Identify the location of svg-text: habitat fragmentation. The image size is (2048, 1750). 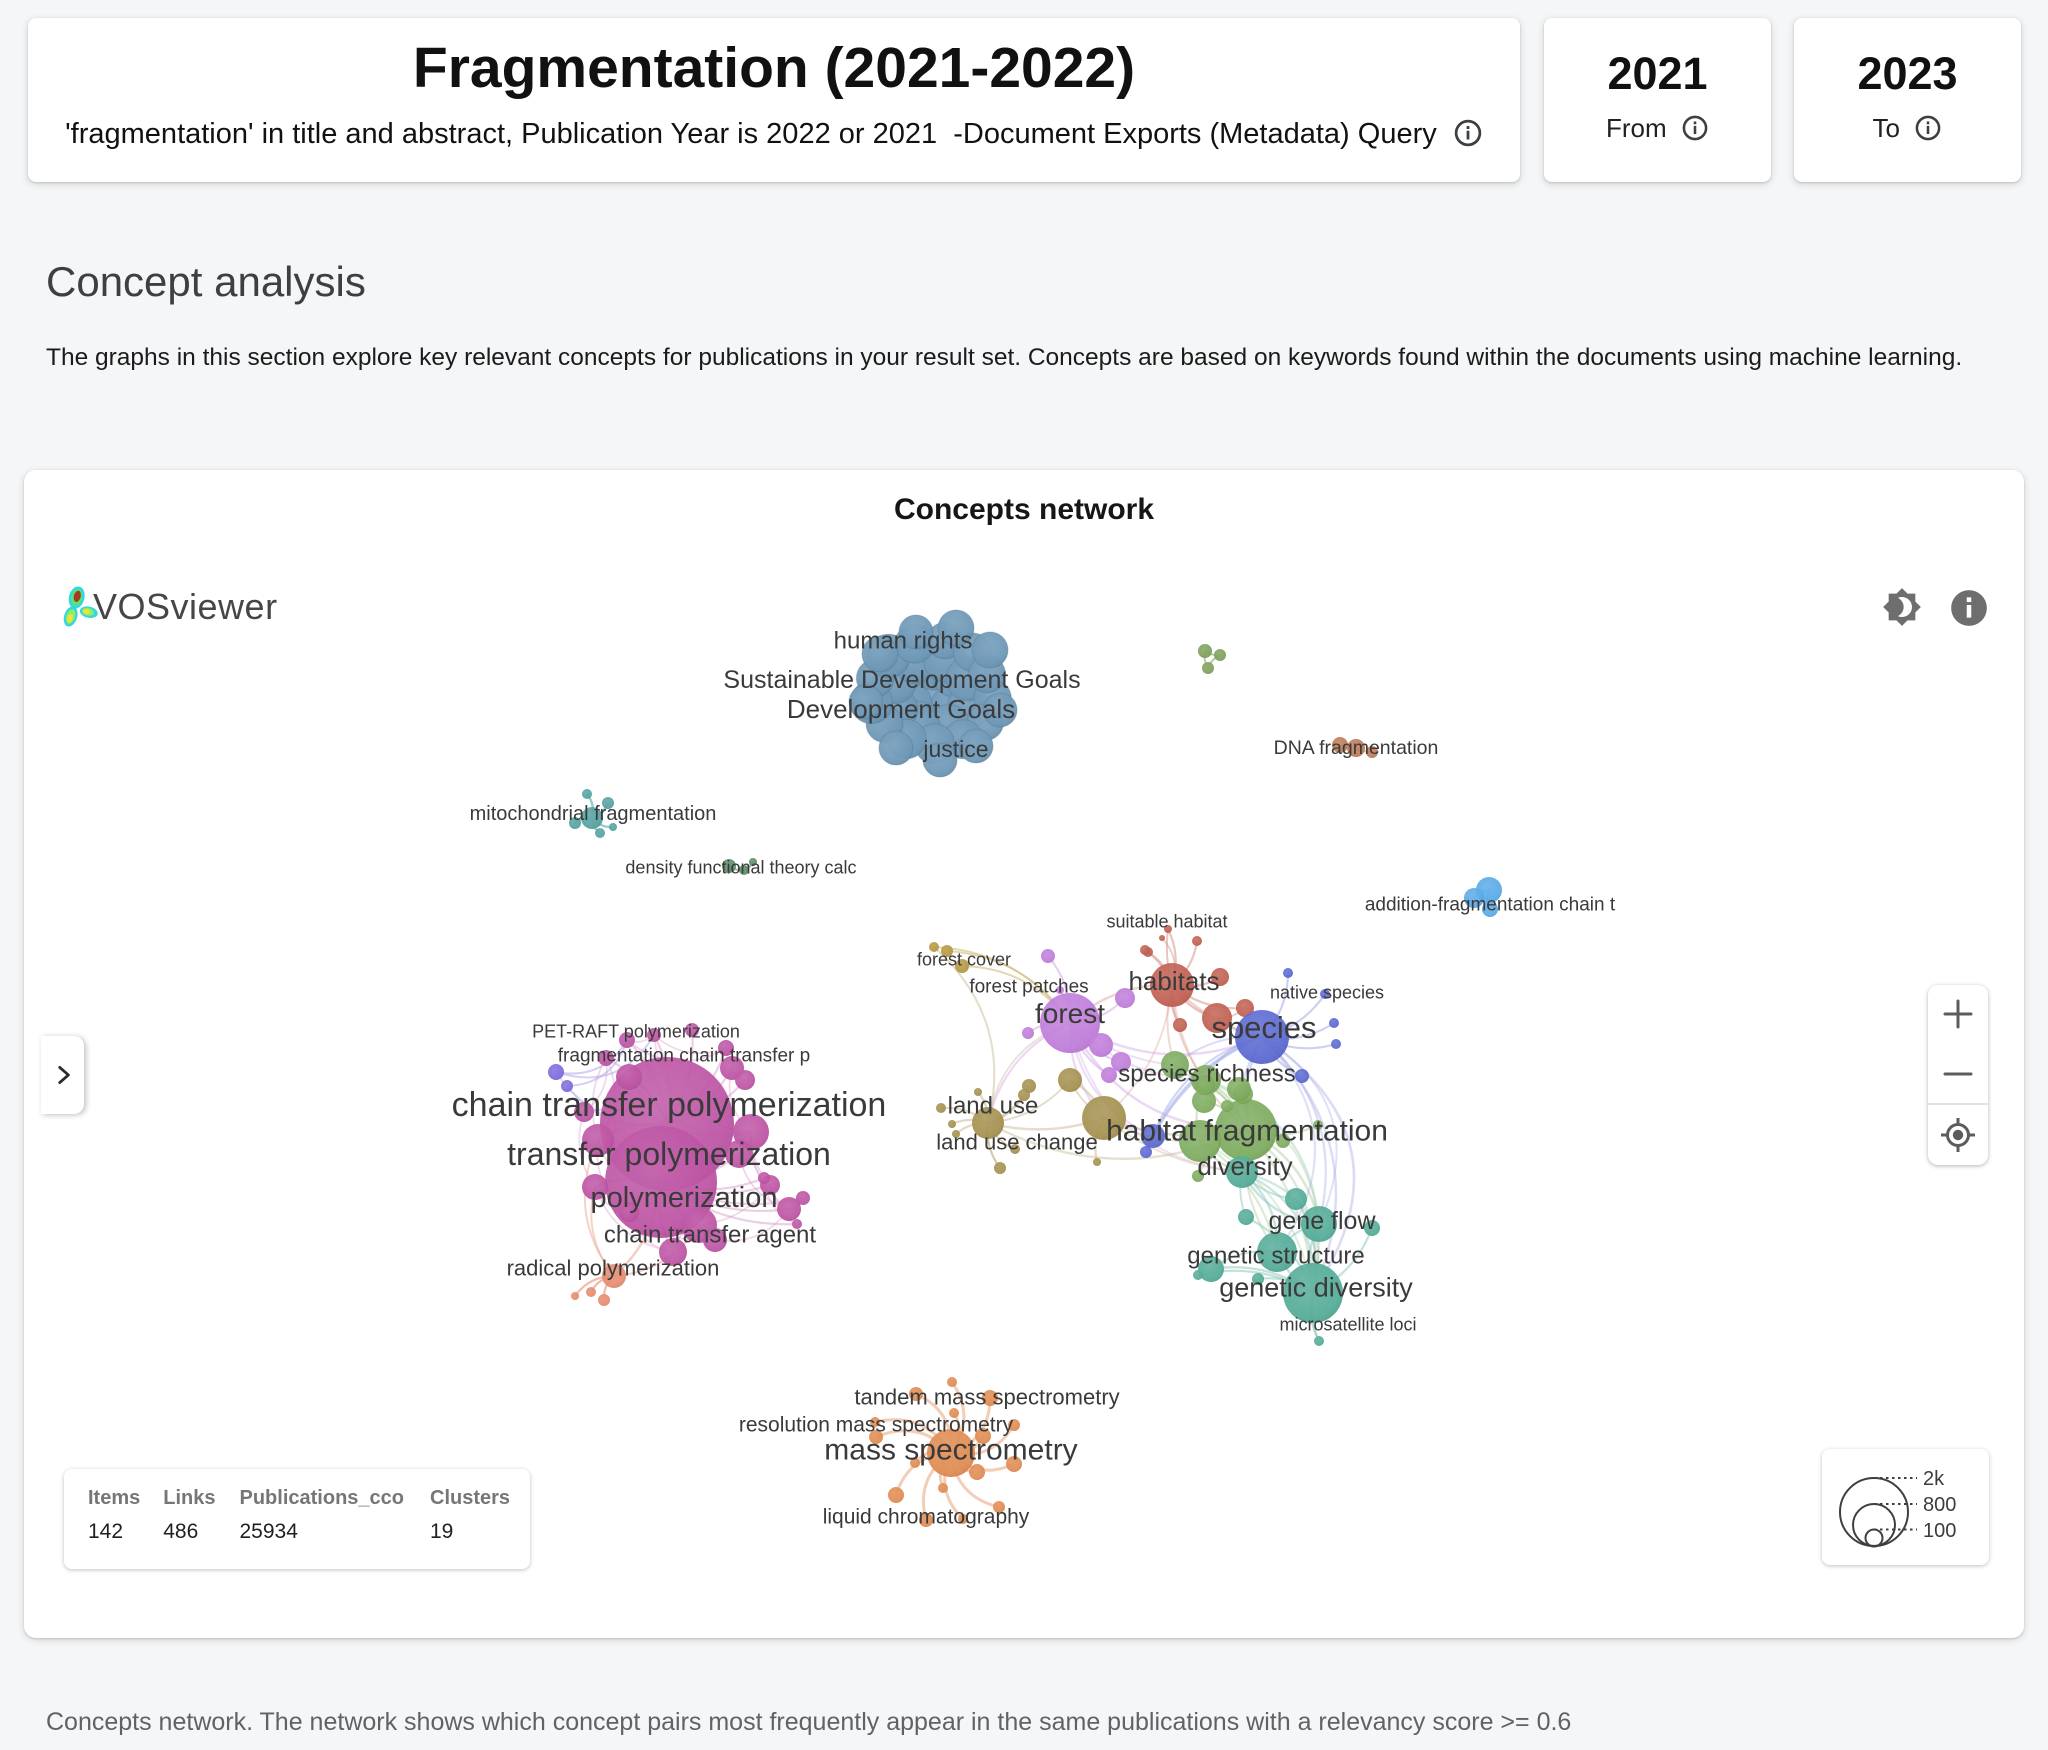
(1247, 1131).